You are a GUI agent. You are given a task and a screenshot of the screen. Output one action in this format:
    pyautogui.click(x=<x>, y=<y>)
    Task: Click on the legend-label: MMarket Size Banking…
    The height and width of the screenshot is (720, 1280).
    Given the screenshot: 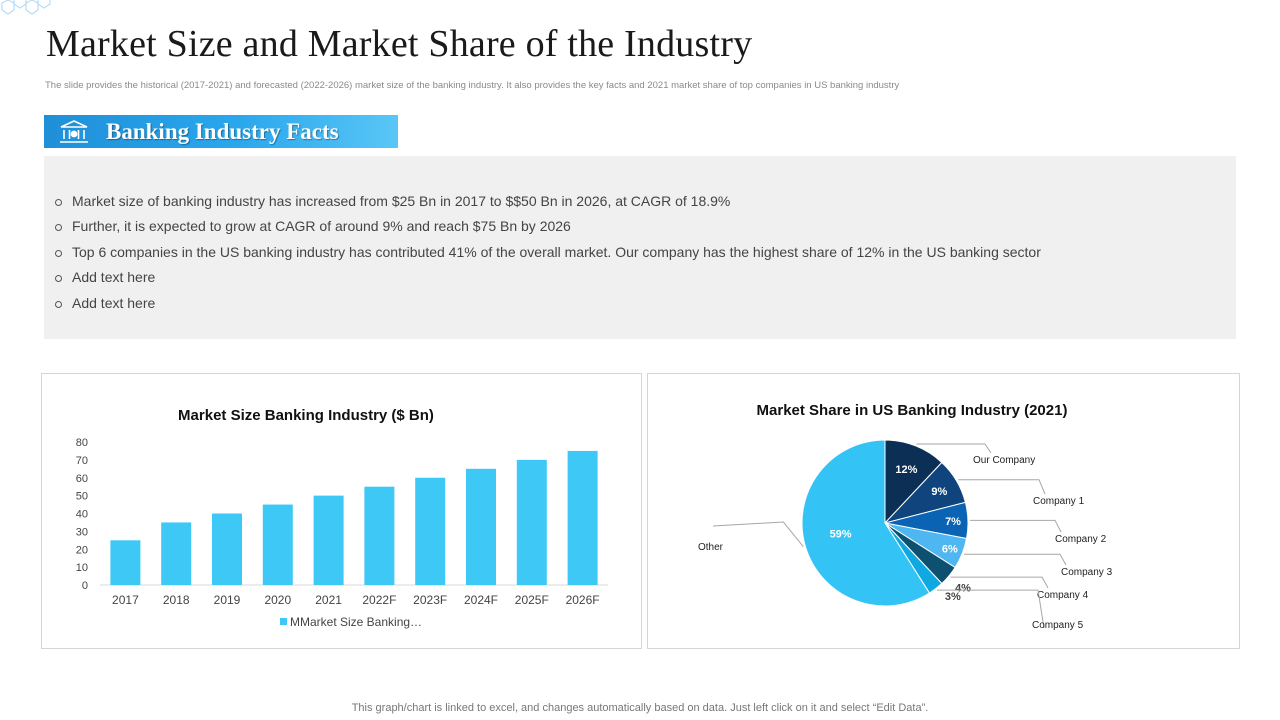 What is the action you would take?
    pyautogui.click(x=356, y=622)
    